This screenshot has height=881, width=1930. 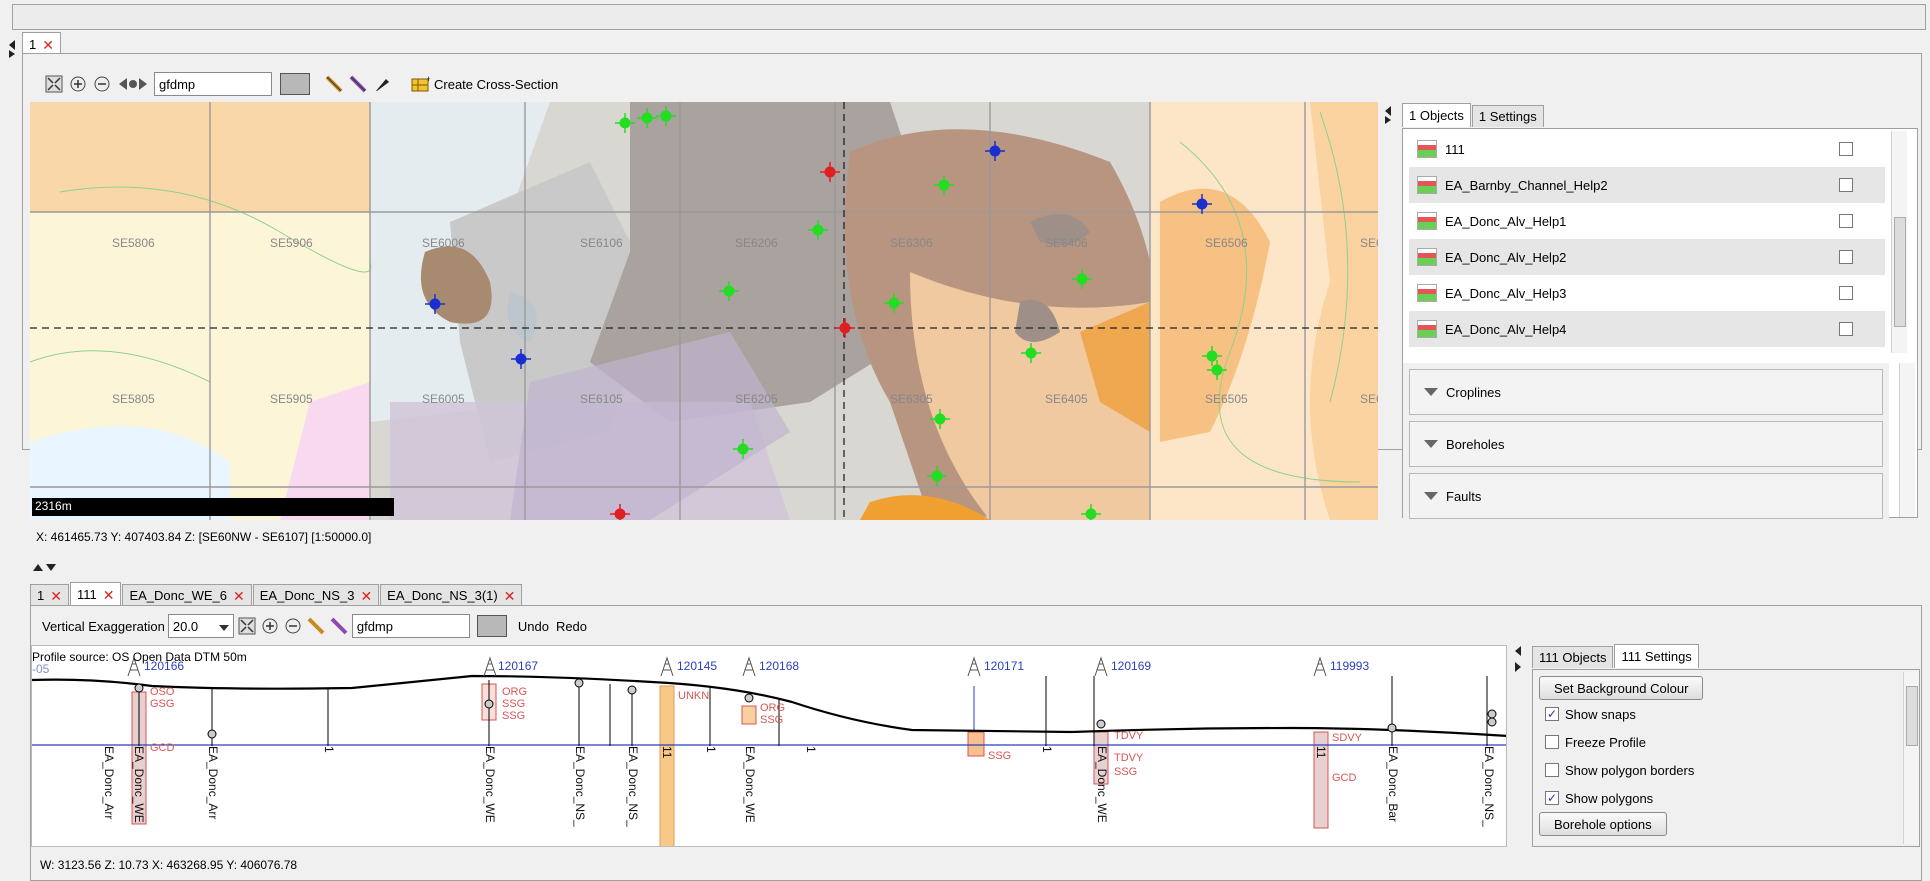 What do you see at coordinates (1647, 149) in the screenshot?
I see `list-item: 111` at bounding box center [1647, 149].